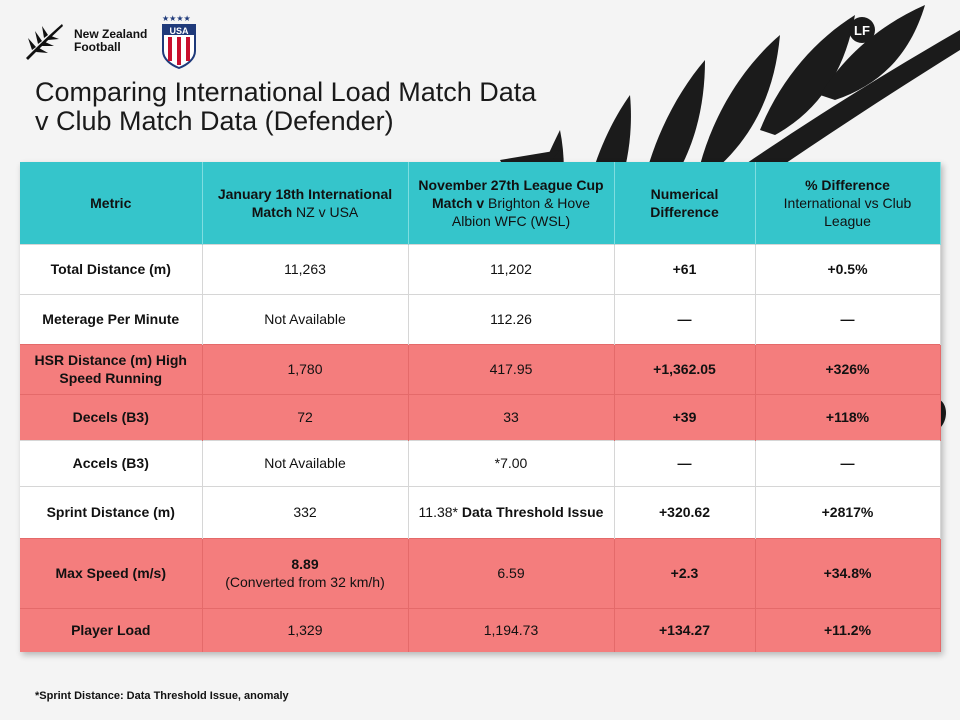  I want to click on lf-logo: LF, so click(862, 30).